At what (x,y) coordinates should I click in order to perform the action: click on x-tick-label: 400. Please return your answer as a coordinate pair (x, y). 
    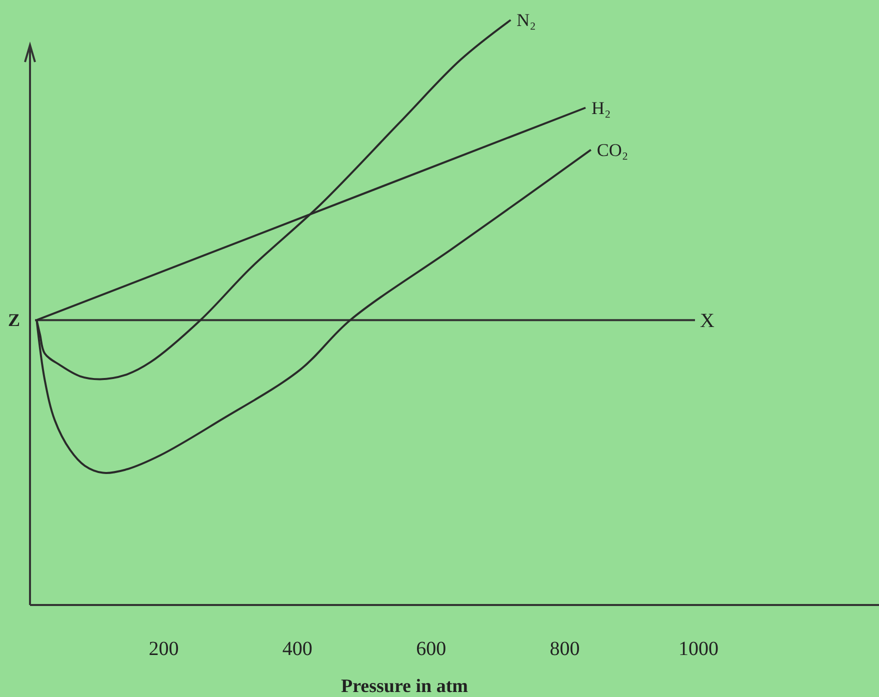
    Looking at the image, I should click on (297, 649).